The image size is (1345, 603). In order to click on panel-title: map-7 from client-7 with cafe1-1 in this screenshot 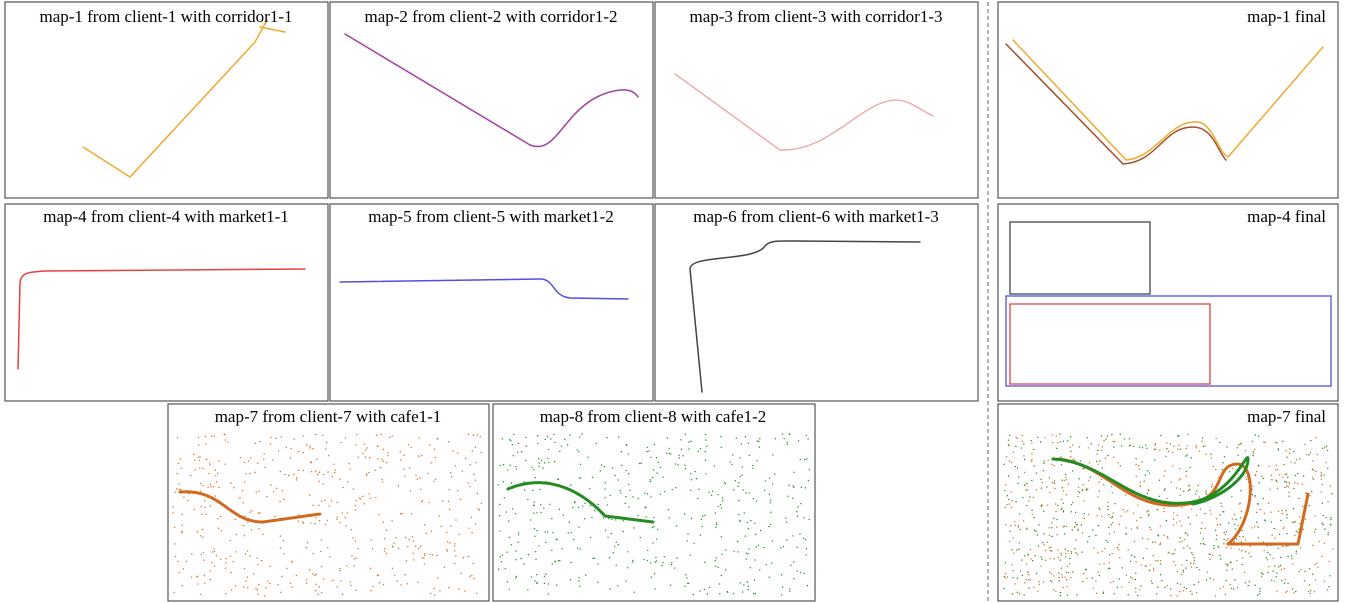, I will do `click(328, 416)`.